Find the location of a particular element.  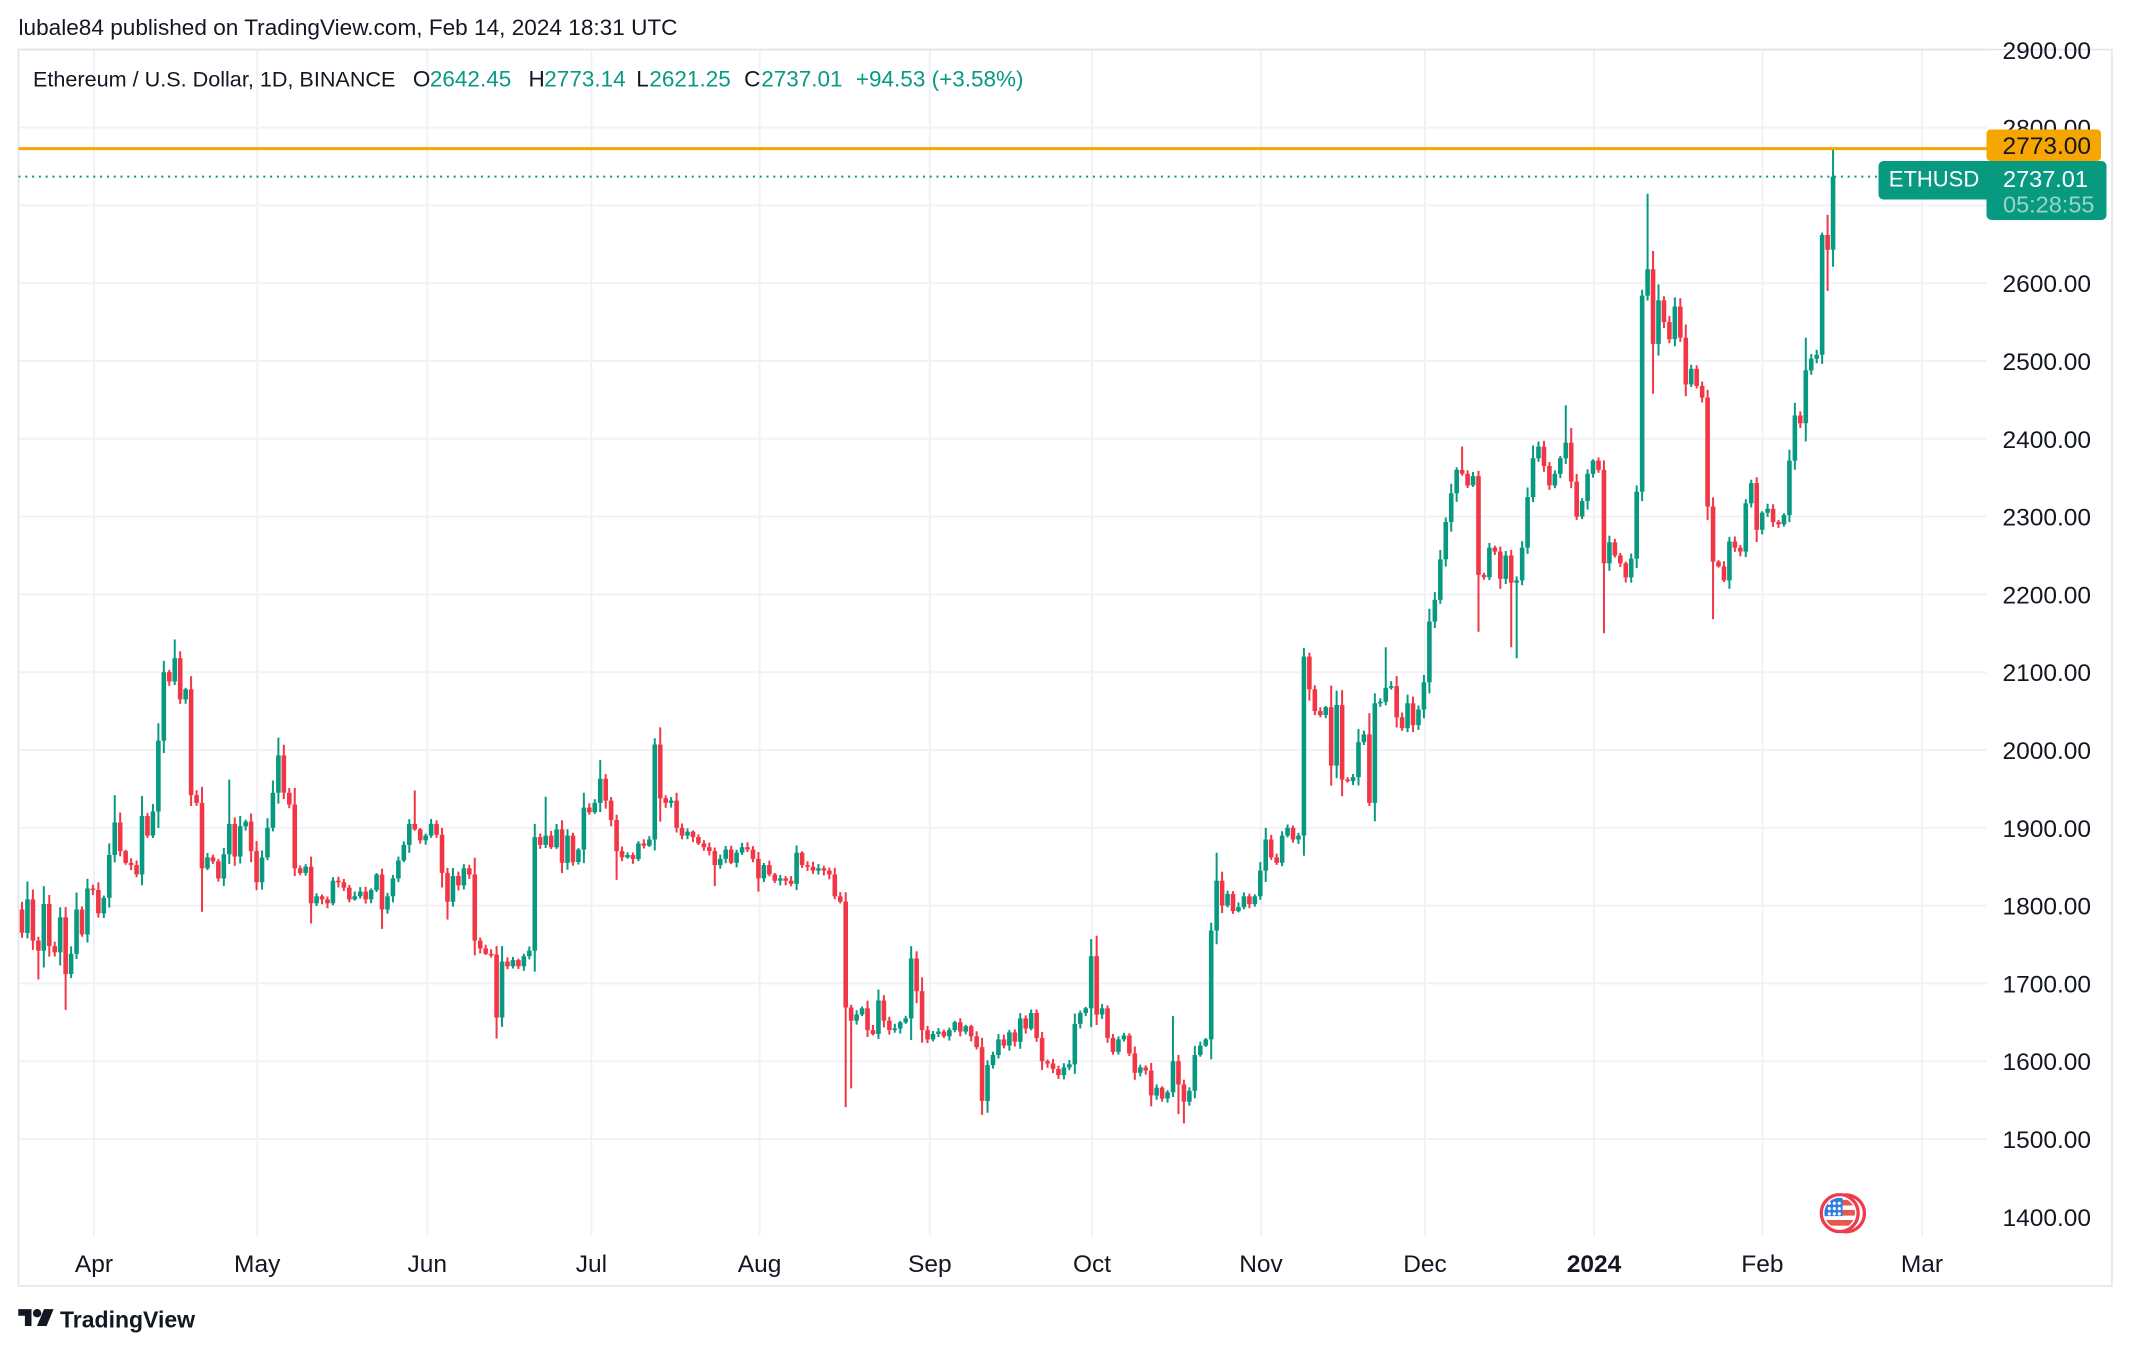

svg-text: 2621.25 is located at coordinates (689, 78).